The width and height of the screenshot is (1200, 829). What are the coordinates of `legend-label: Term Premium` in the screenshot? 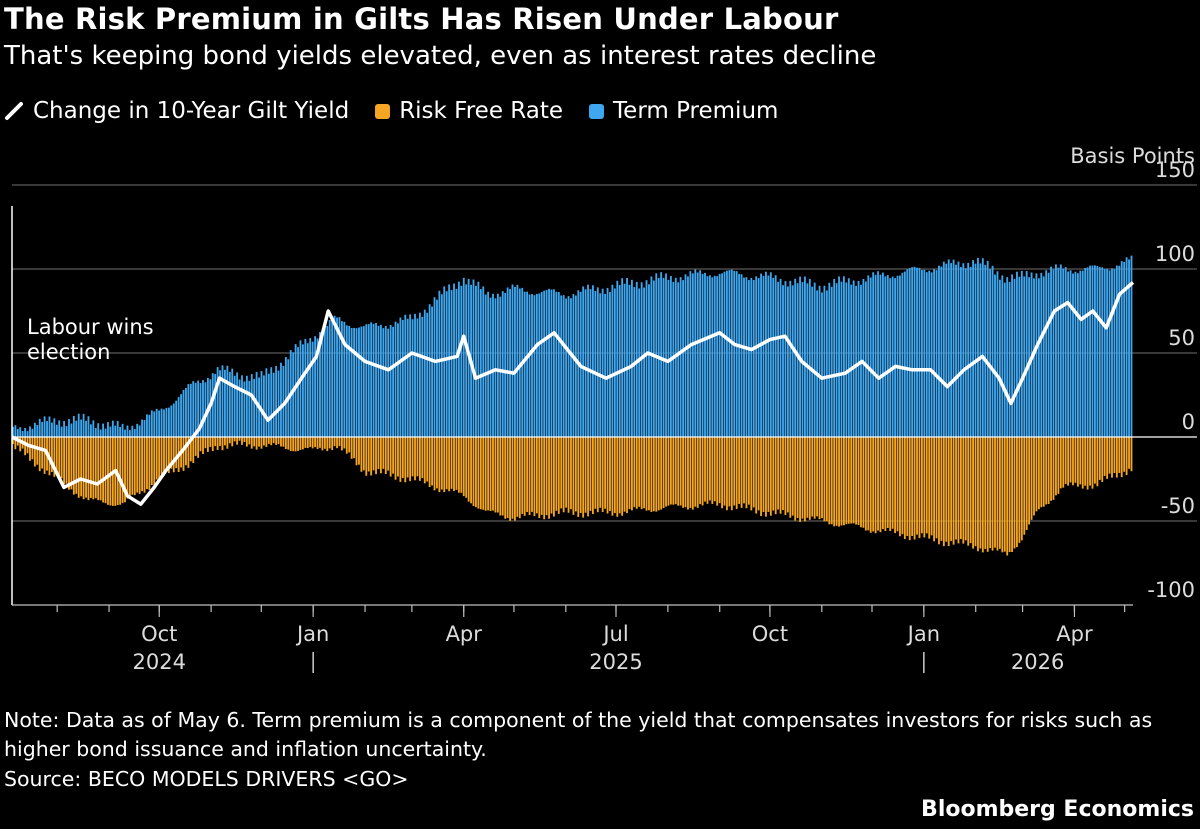 It's located at (696, 111).